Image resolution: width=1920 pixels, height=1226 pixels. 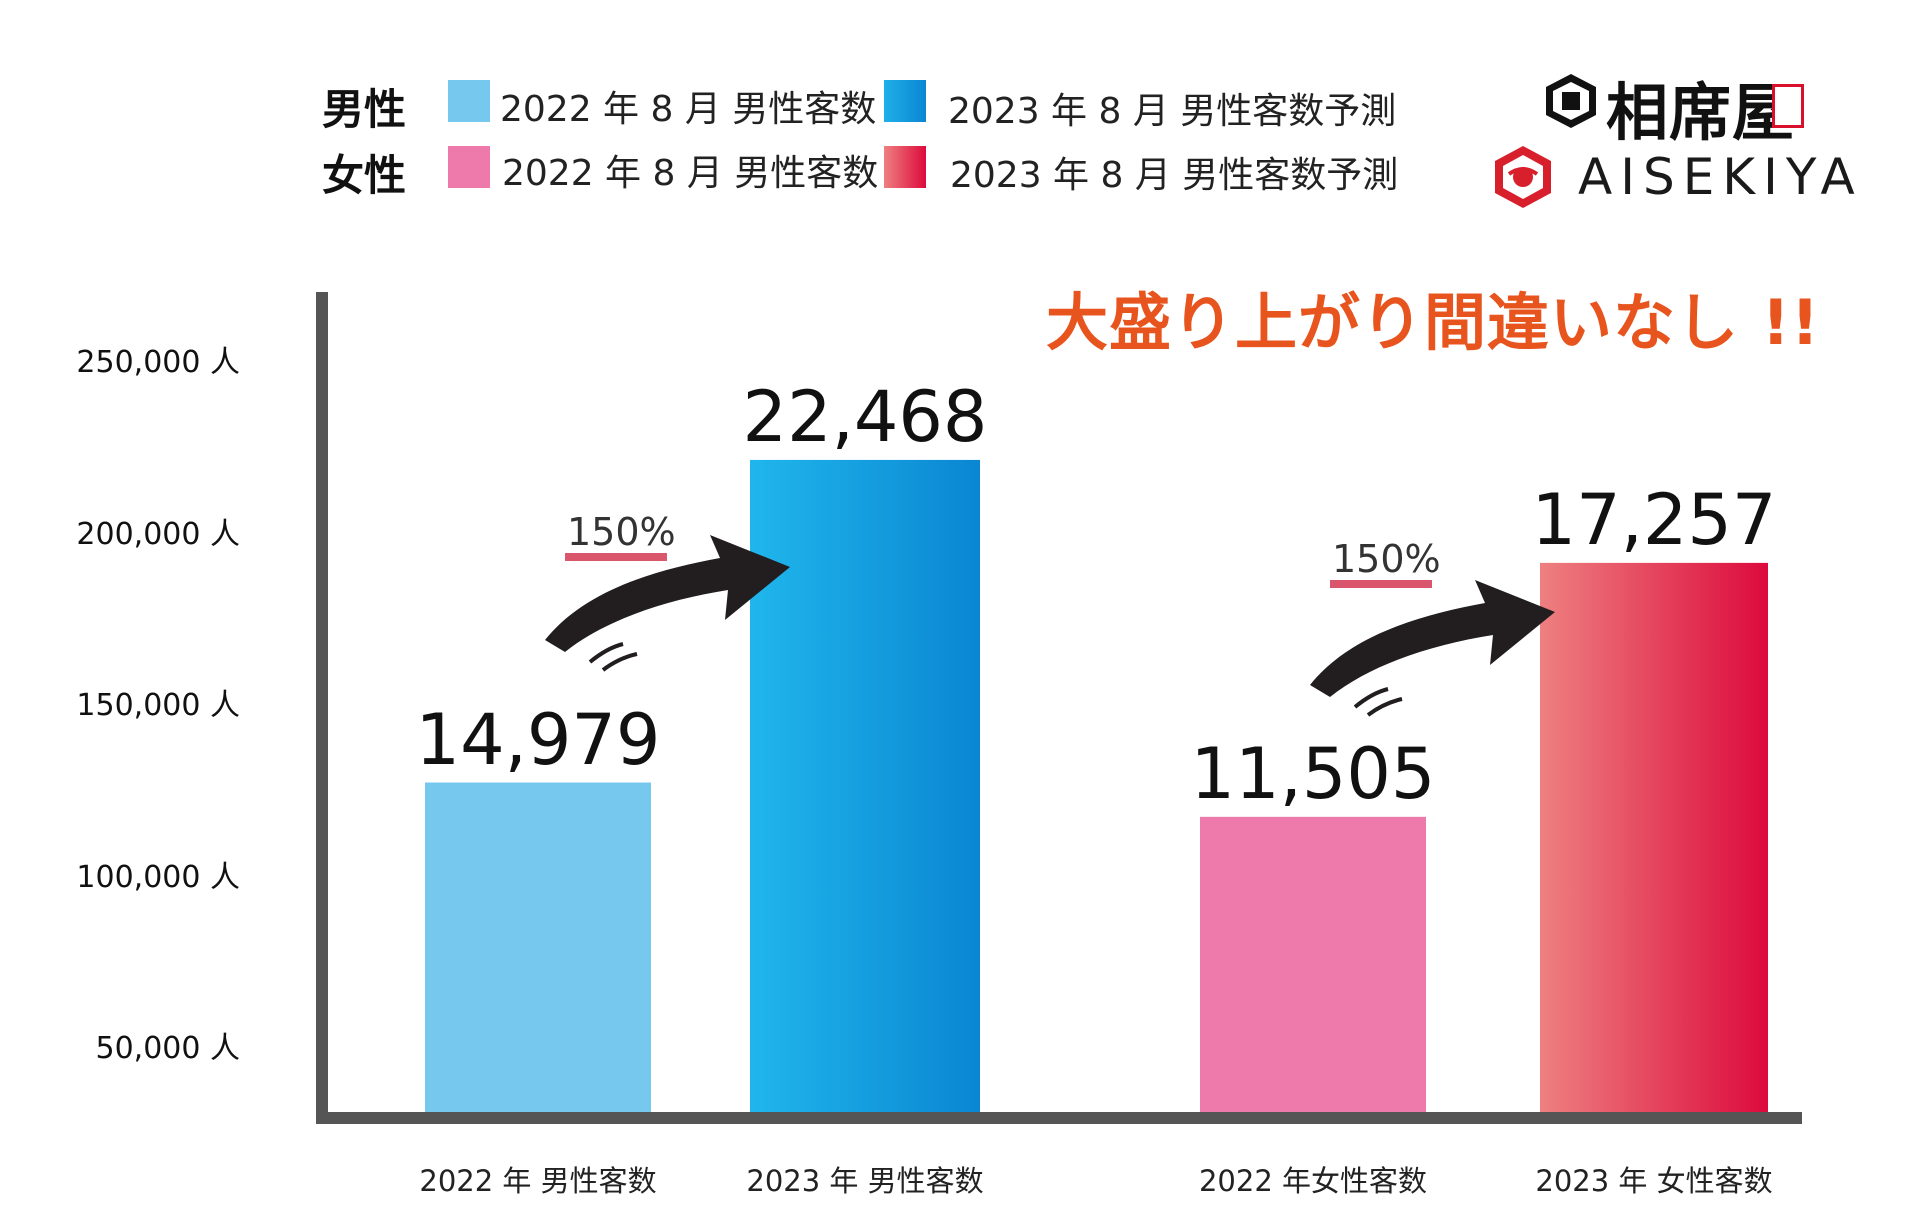 What do you see at coordinates (158, 362) in the screenshot?
I see `y-tick-label: 250,000 人` at bounding box center [158, 362].